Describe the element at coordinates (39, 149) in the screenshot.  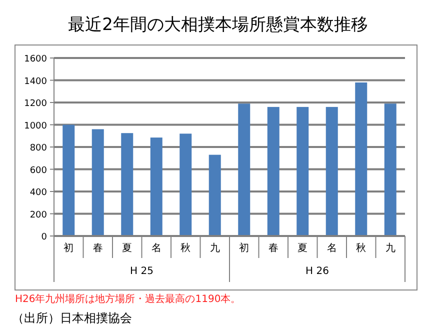
I see `y-tick-label: 800` at that location.